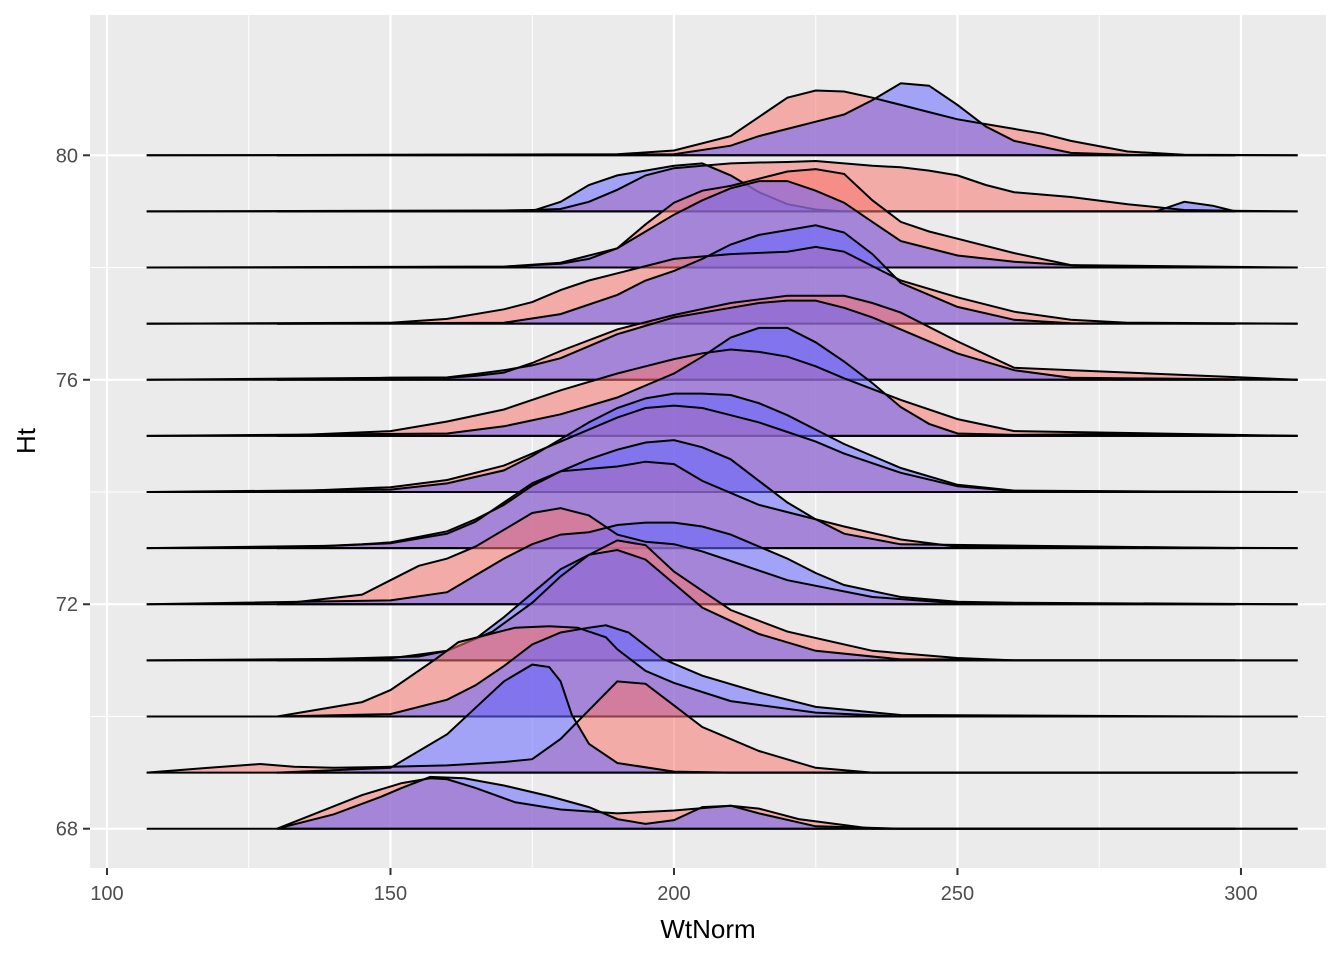 This screenshot has height=960, width=1344. What do you see at coordinates (67, 156) in the screenshot?
I see `y-tick-label: 80` at bounding box center [67, 156].